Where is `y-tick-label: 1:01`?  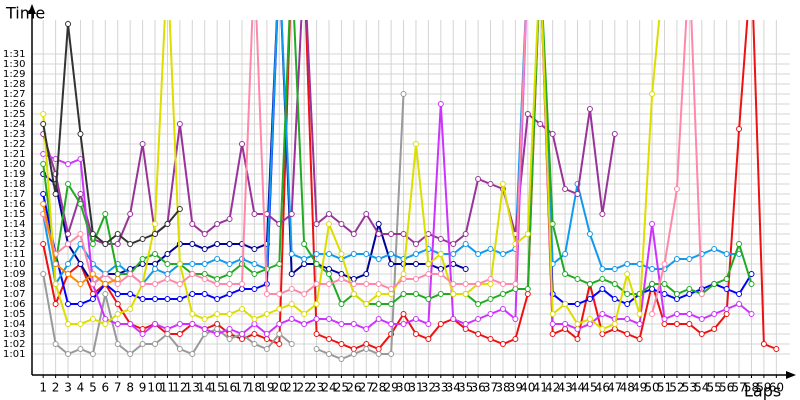
y-tick-label: 1:01 is located at coordinates (14, 354).